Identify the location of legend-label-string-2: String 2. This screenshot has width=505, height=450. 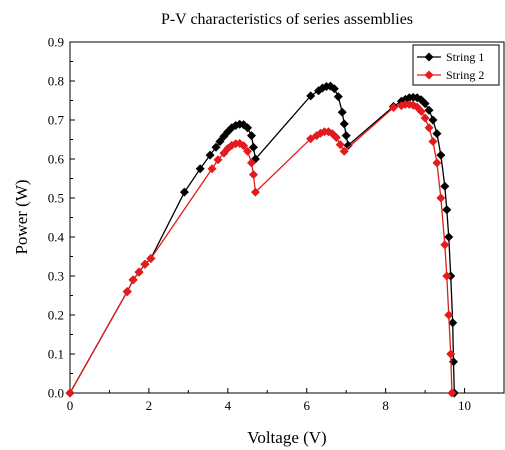
(465, 75).